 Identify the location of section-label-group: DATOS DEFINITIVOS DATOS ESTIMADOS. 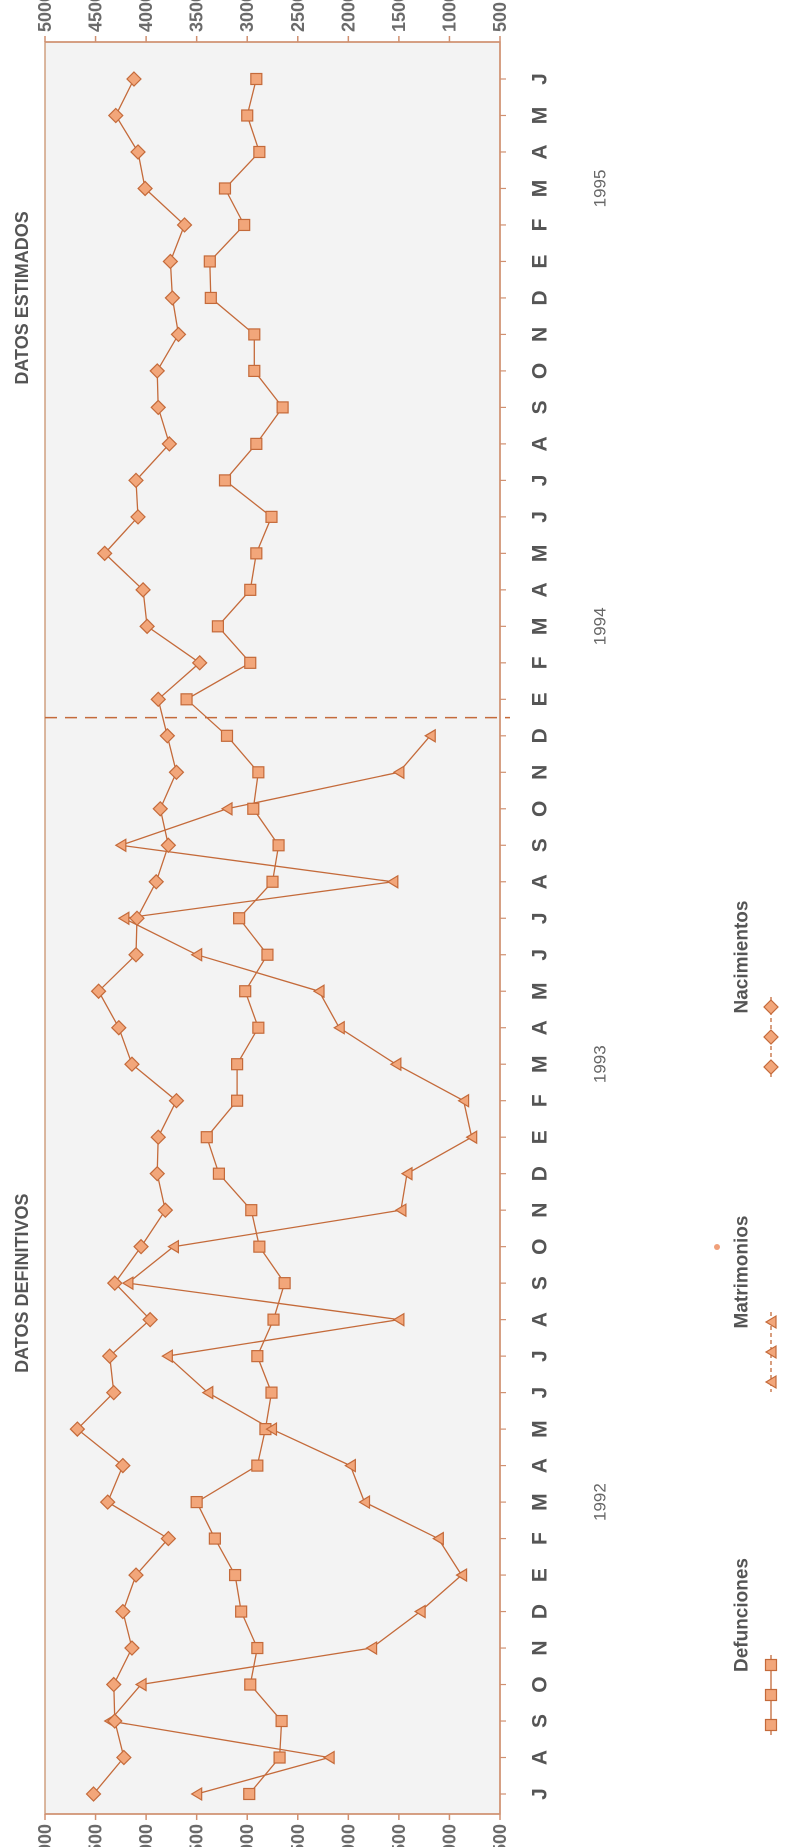
(22, 792).